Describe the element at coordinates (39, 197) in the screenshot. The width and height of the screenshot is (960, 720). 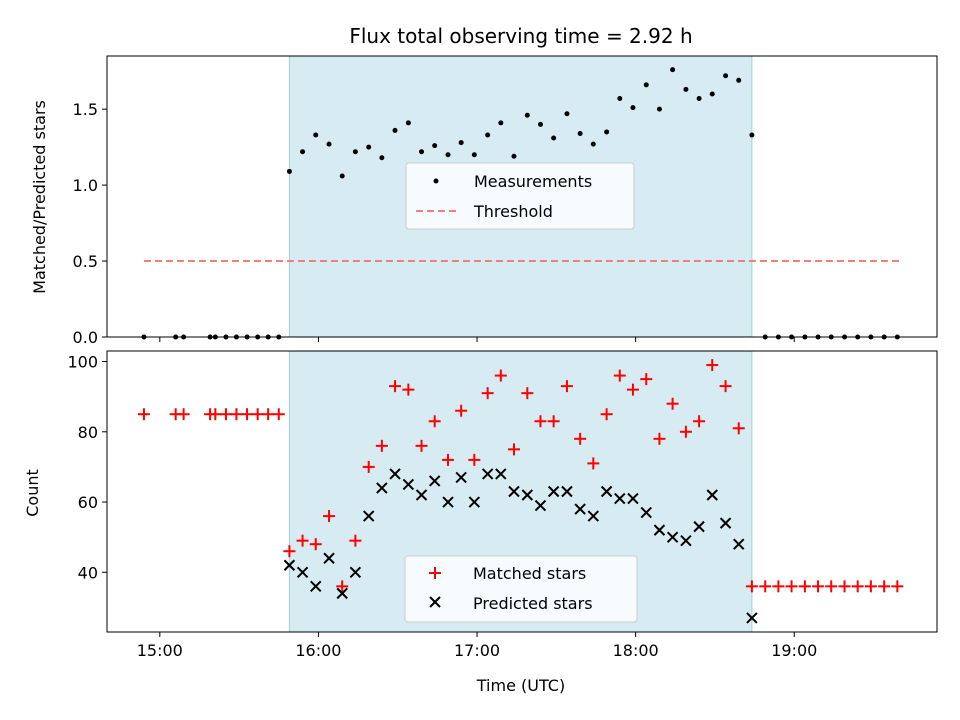
I see `y-axis-label-ratio: Matched/Predicted stars` at that location.